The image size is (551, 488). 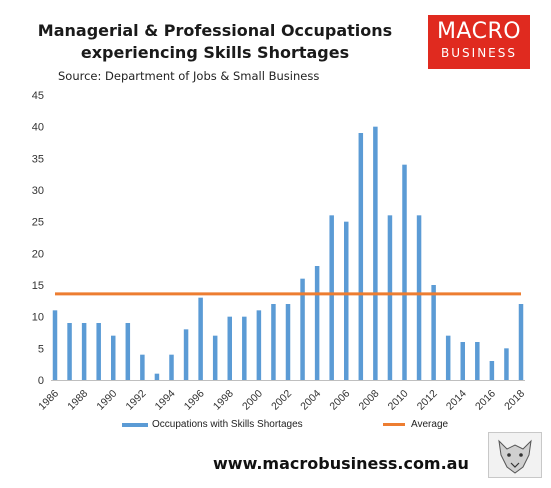 What do you see at coordinates (394, 424) in the screenshot?
I see `legend-swatch-average` at bounding box center [394, 424].